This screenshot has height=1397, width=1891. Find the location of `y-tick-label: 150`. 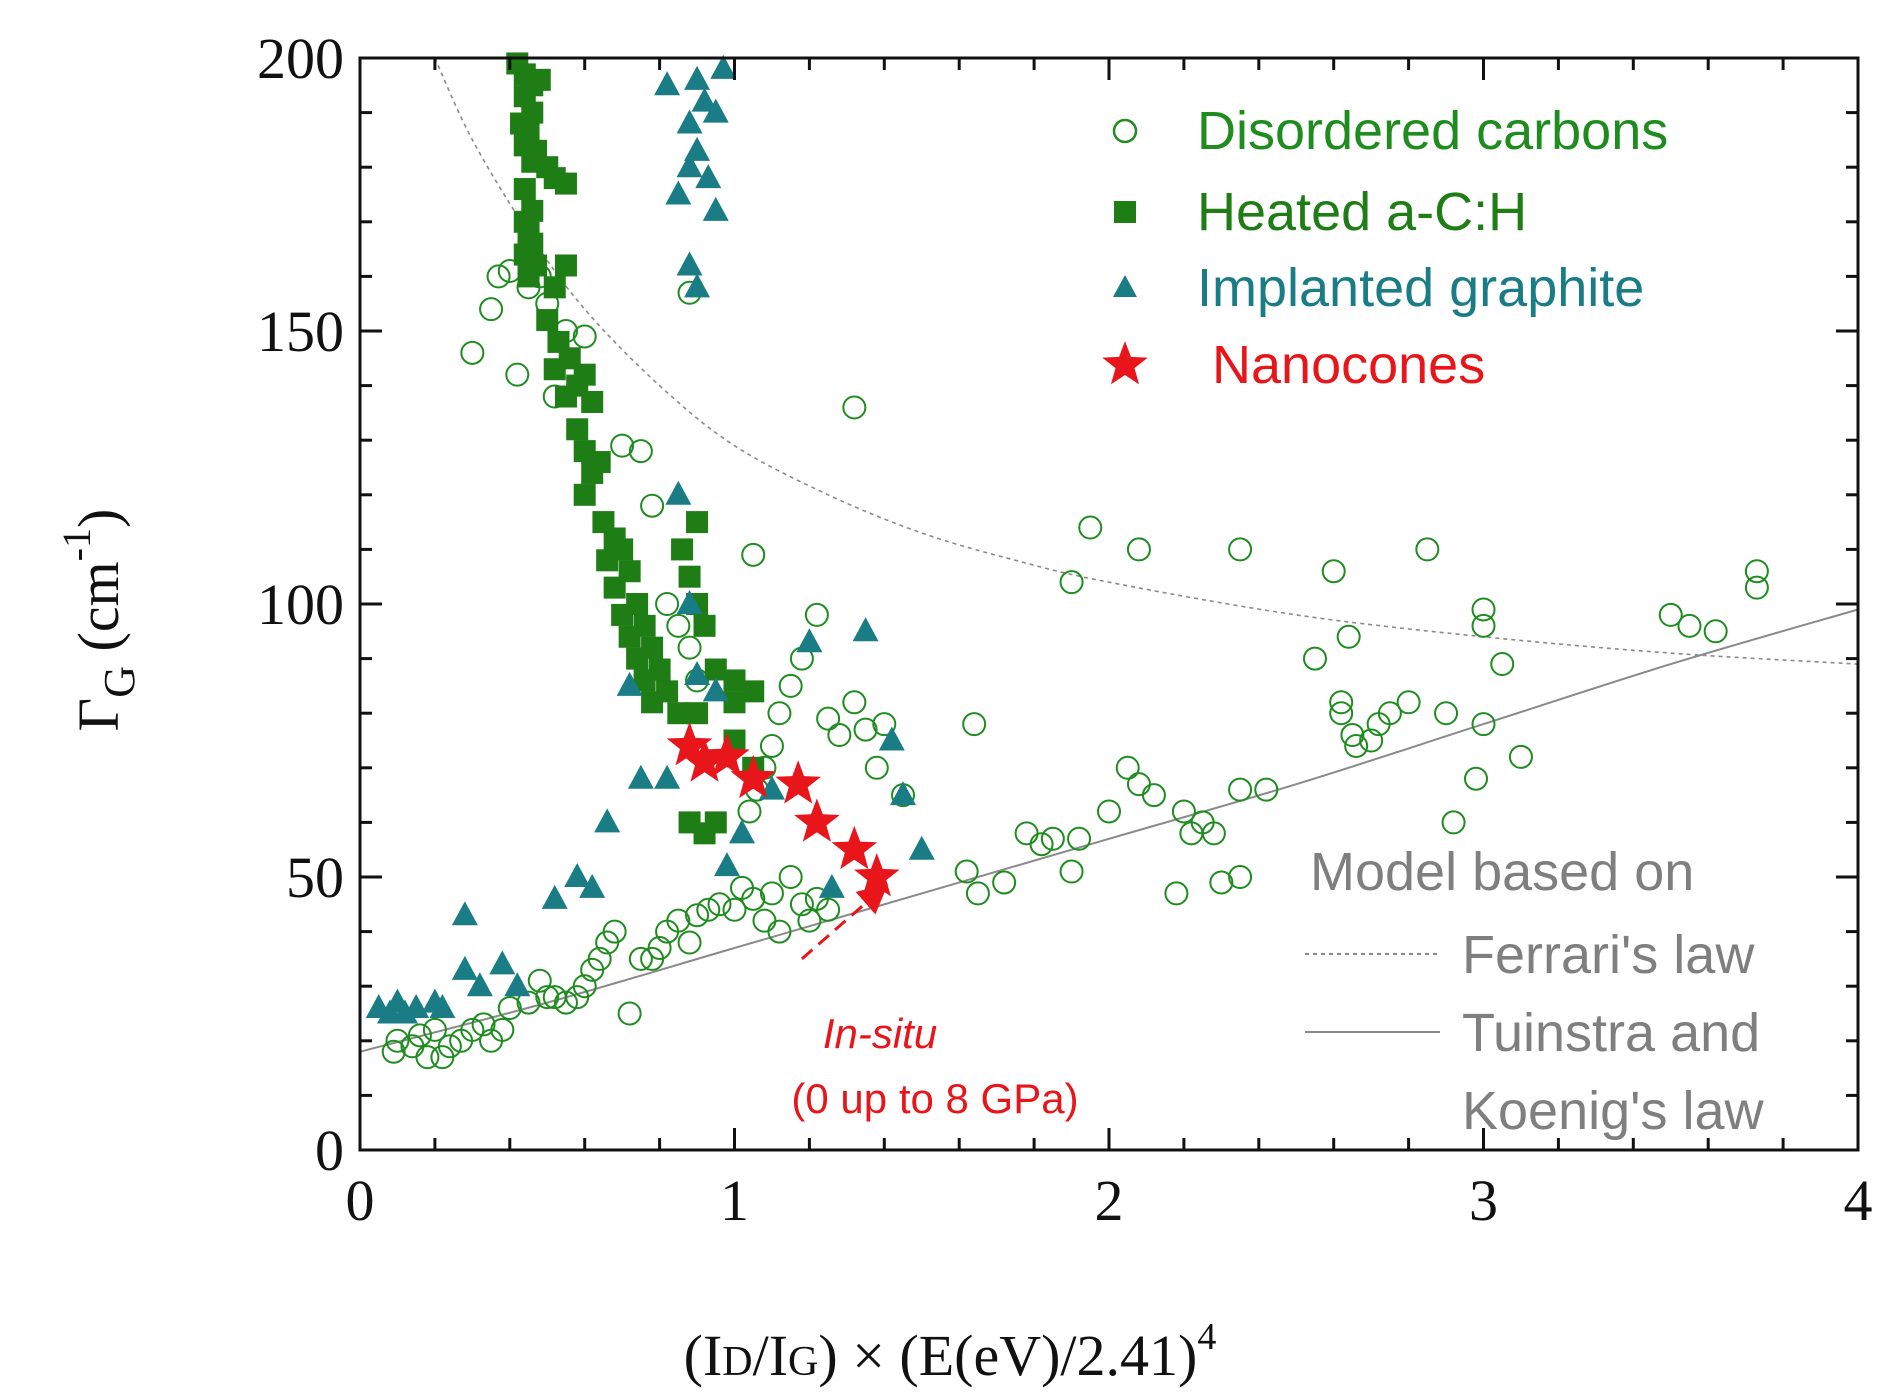

y-tick-label: 150 is located at coordinates (300, 331).